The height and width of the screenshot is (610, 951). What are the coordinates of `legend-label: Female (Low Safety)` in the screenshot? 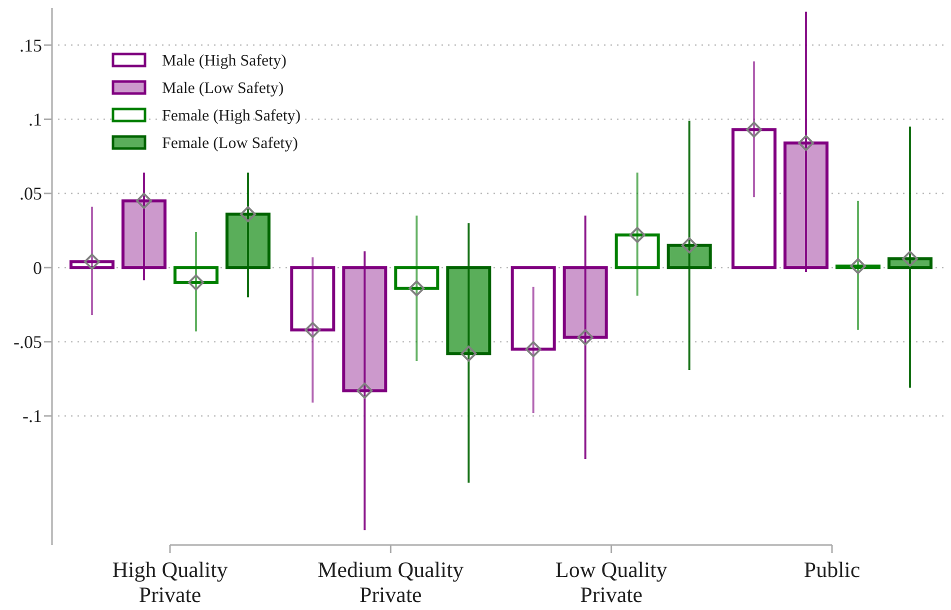 It's located at (230, 143).